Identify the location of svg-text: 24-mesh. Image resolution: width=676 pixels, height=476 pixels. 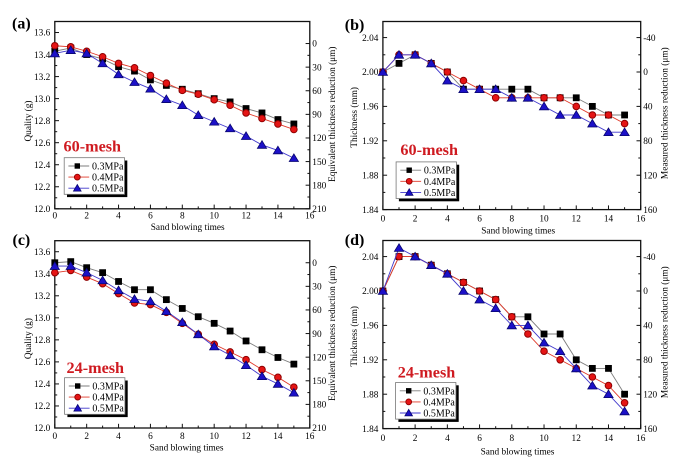
(96, 368).